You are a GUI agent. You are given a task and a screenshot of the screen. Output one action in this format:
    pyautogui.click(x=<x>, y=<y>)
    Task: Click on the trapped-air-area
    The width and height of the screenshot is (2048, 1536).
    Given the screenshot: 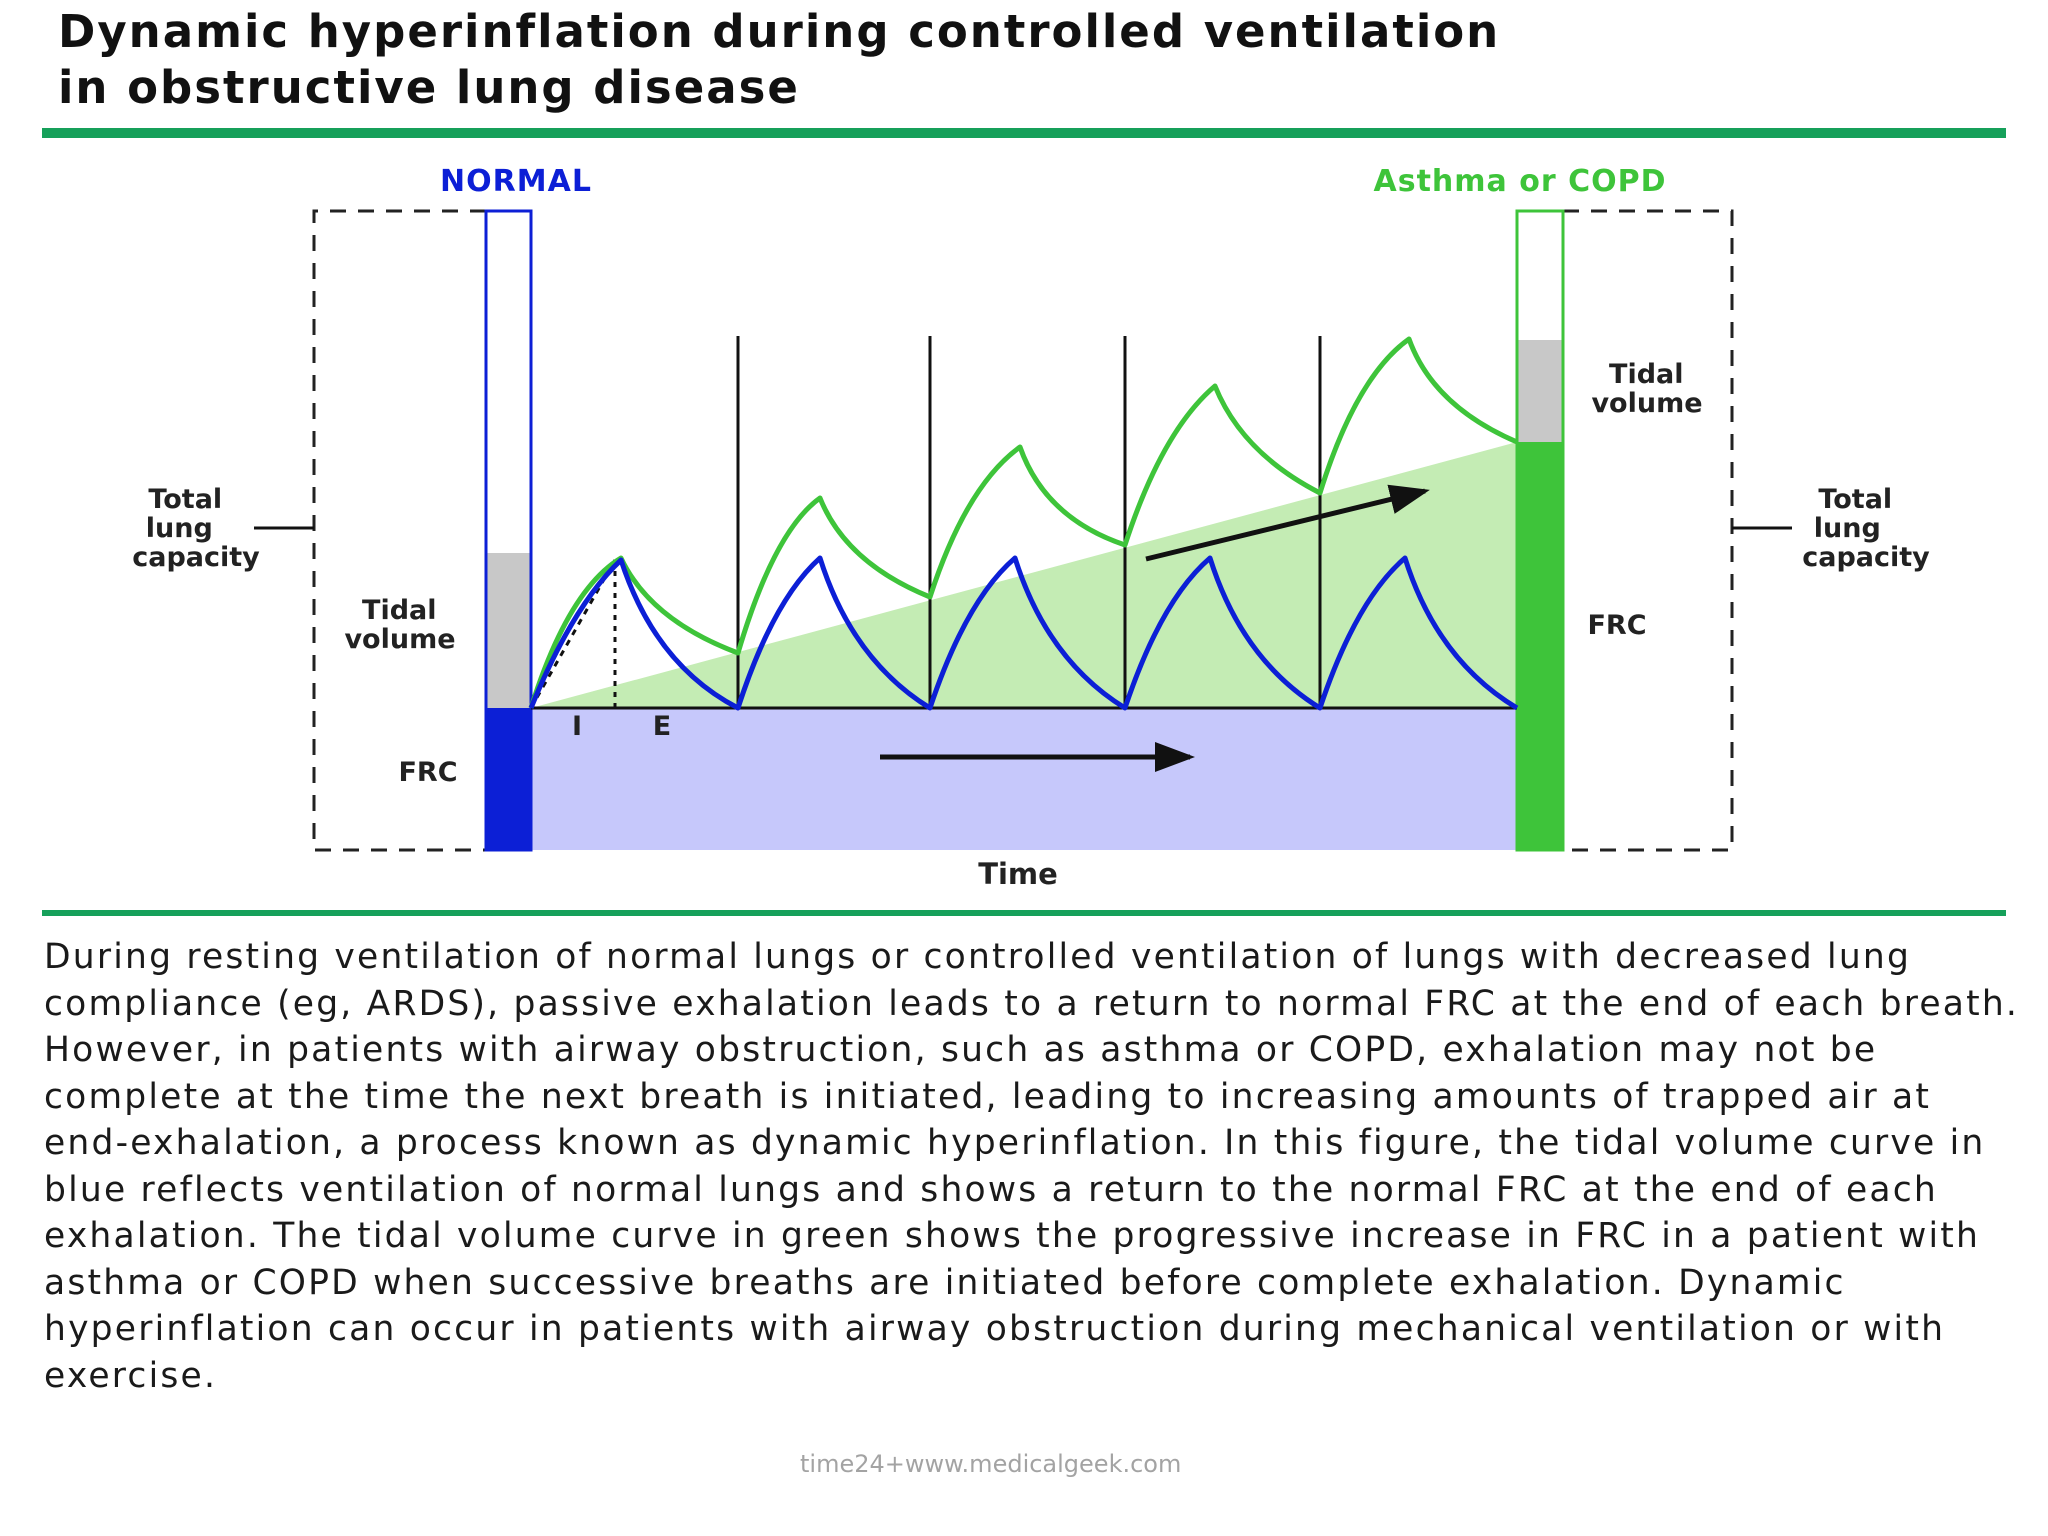 What is the action you would take?
    pyautogui.click(x=1024, y=575)
    